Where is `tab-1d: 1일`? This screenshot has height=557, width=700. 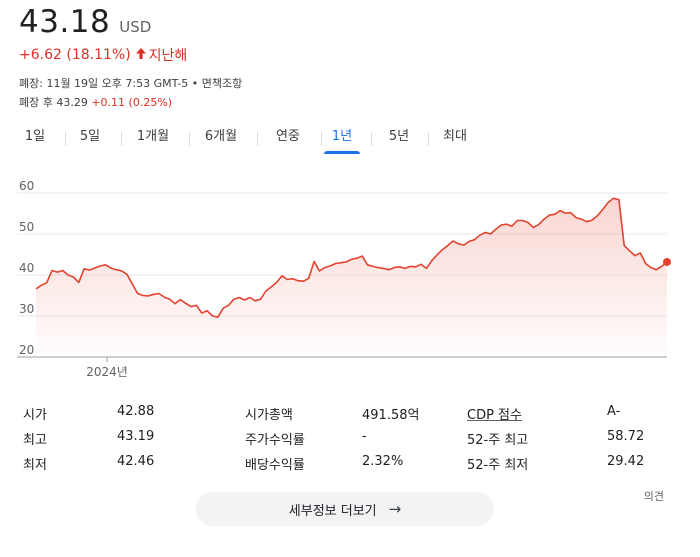 tab-1d: 1일 is located at coordinates (35, 136).